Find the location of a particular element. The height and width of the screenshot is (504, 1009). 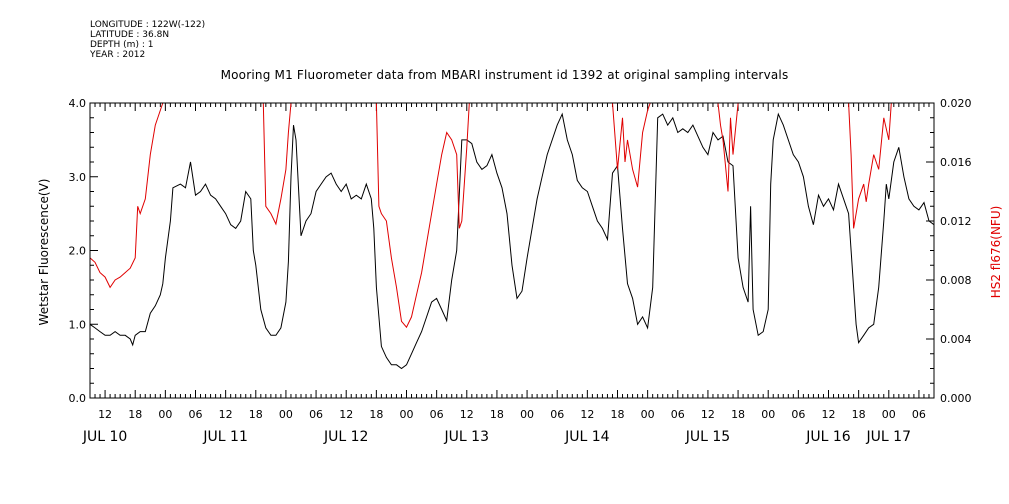

y-tick-label: 4.0 is located at coordinates (78, 103).